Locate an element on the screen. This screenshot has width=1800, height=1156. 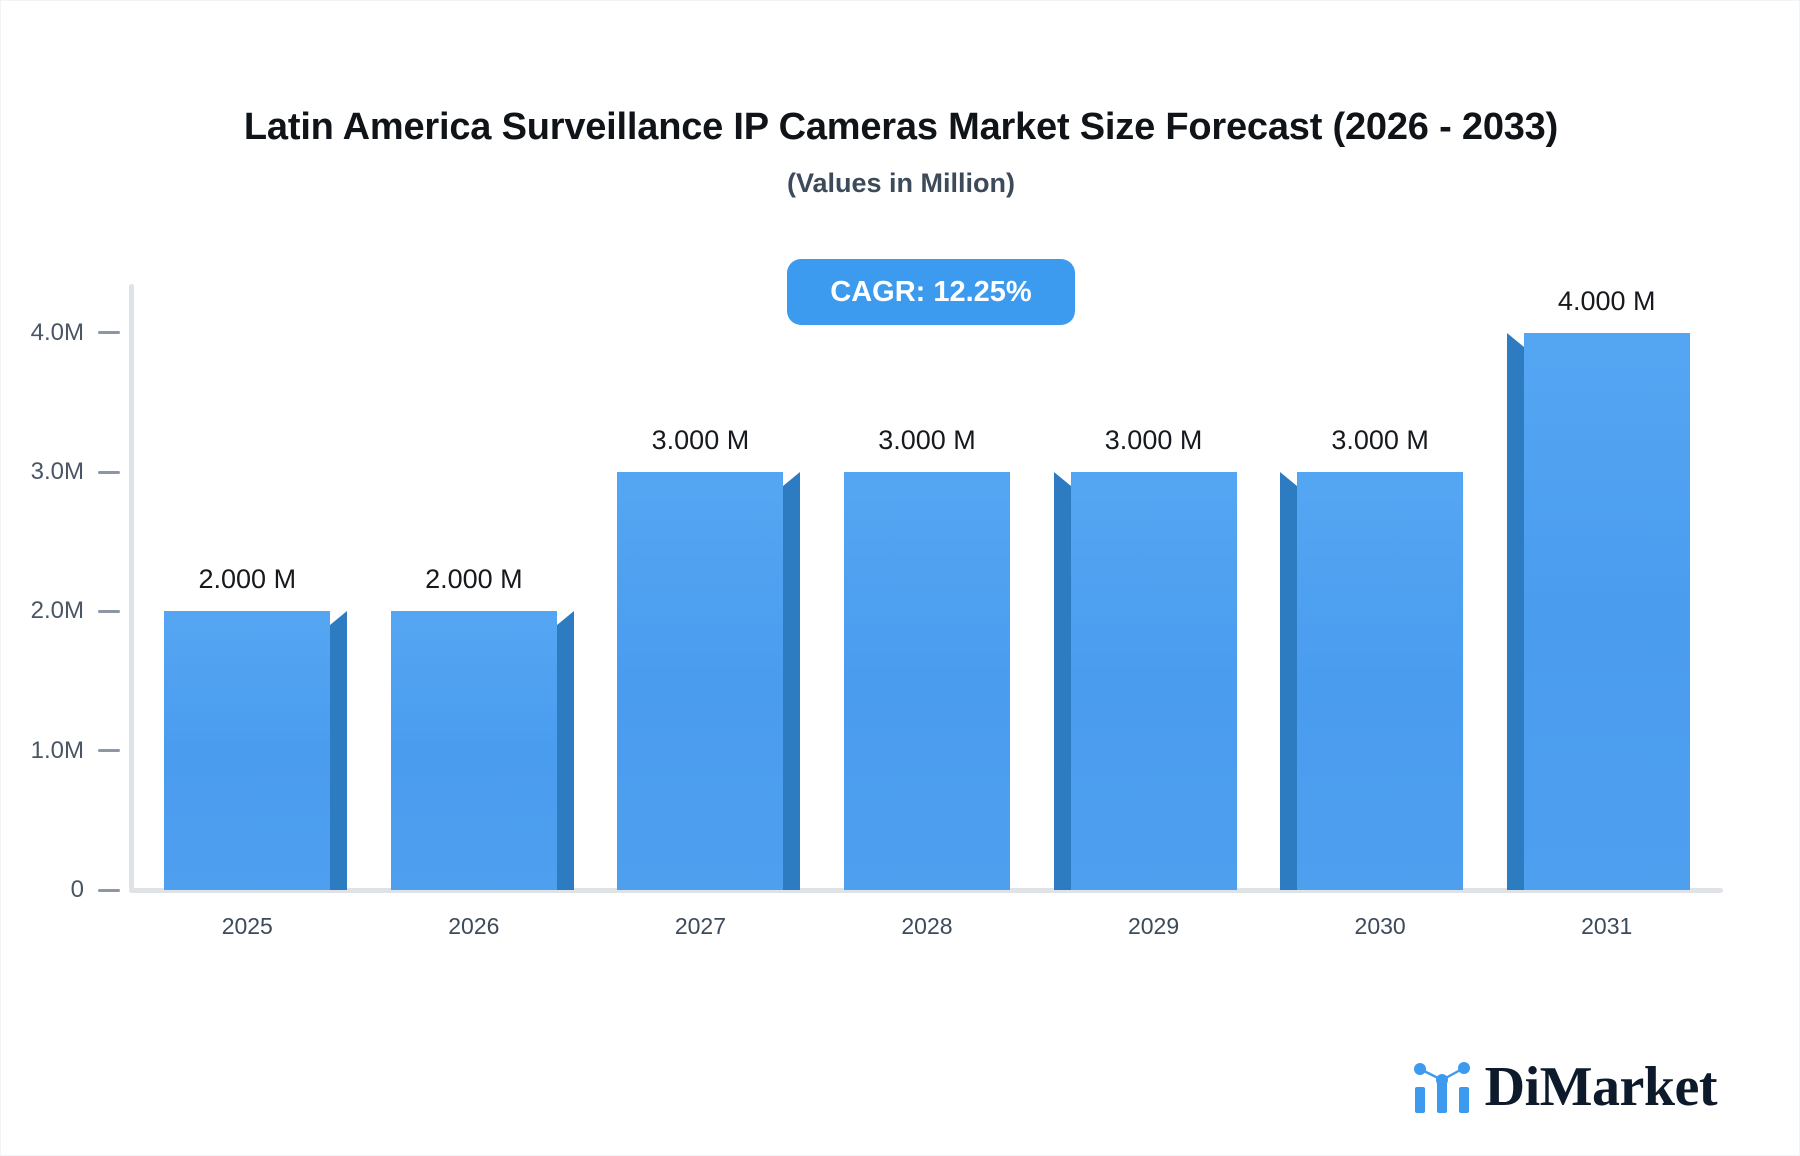
bar-chart-trend-icon is located at coordinates (1441, 1087).